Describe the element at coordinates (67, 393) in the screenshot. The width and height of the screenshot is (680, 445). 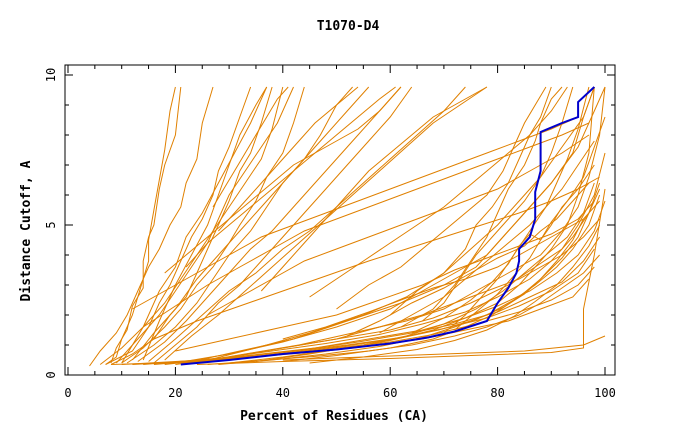
I see `x-tick-label-0: 0` at that location.